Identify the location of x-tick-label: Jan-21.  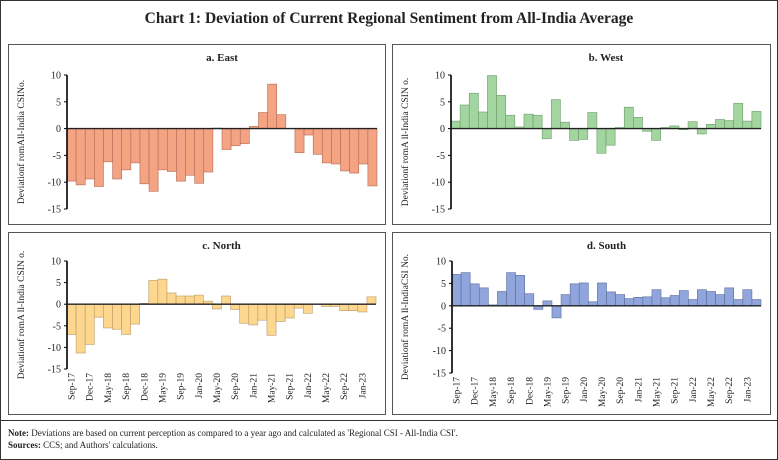
(639, 390).